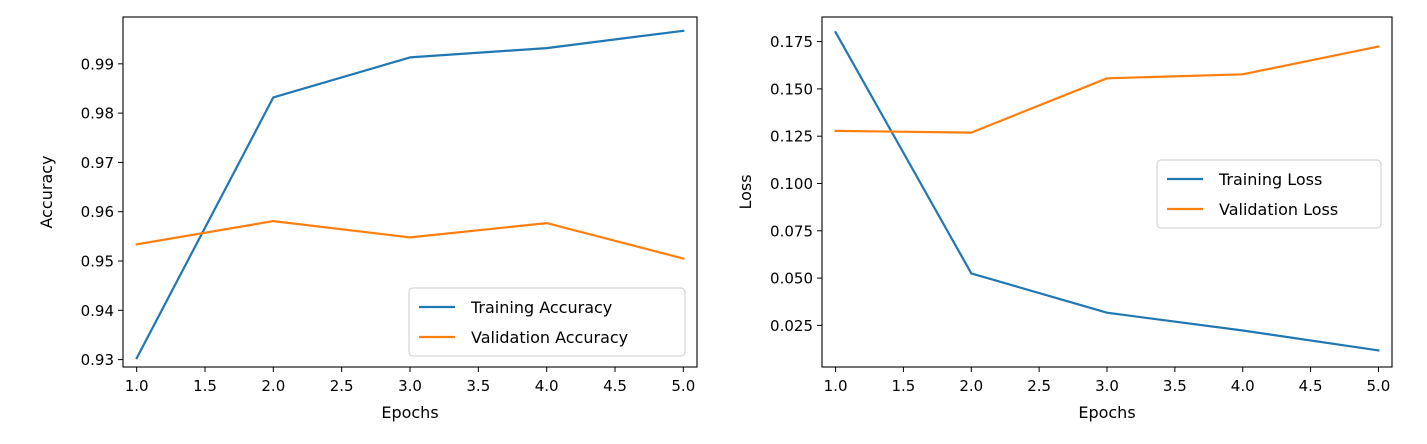  I want to click on y-tick-label: 0.175, so click(791, 42).